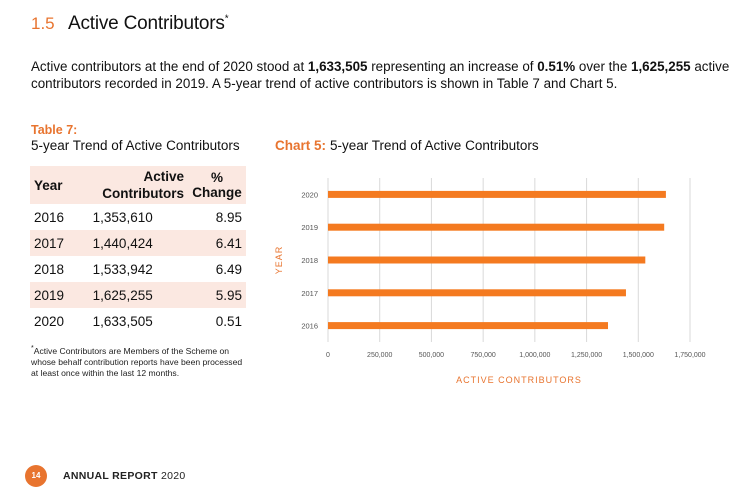 The width and height of the screenshot is (755, 503). I want to click on footer-label-bold: ANNUAL REPORT, so click(110, 476).